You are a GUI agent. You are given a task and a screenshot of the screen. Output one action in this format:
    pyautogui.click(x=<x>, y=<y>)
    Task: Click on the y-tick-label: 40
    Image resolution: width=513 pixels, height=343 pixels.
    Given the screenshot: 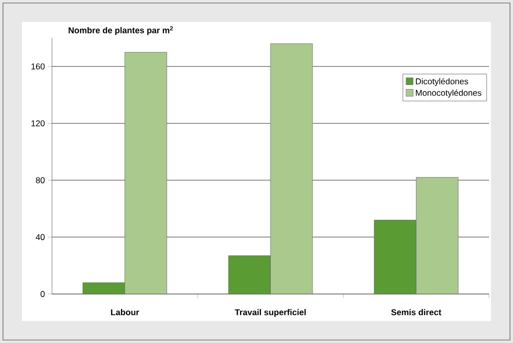 What is the action you would take?
    pyautogui.click(x=40, y=237)
    